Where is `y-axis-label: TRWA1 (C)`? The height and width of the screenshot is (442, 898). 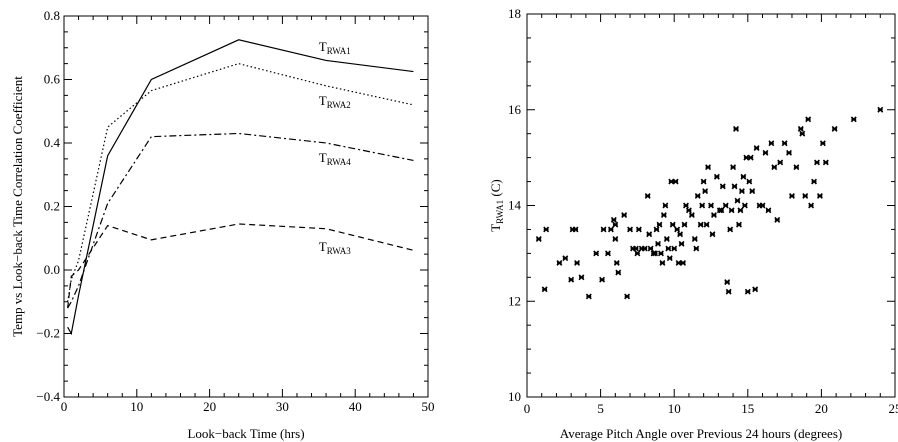 y-axis-label: TRWA1 (C) is located at coordinates (496, 205).